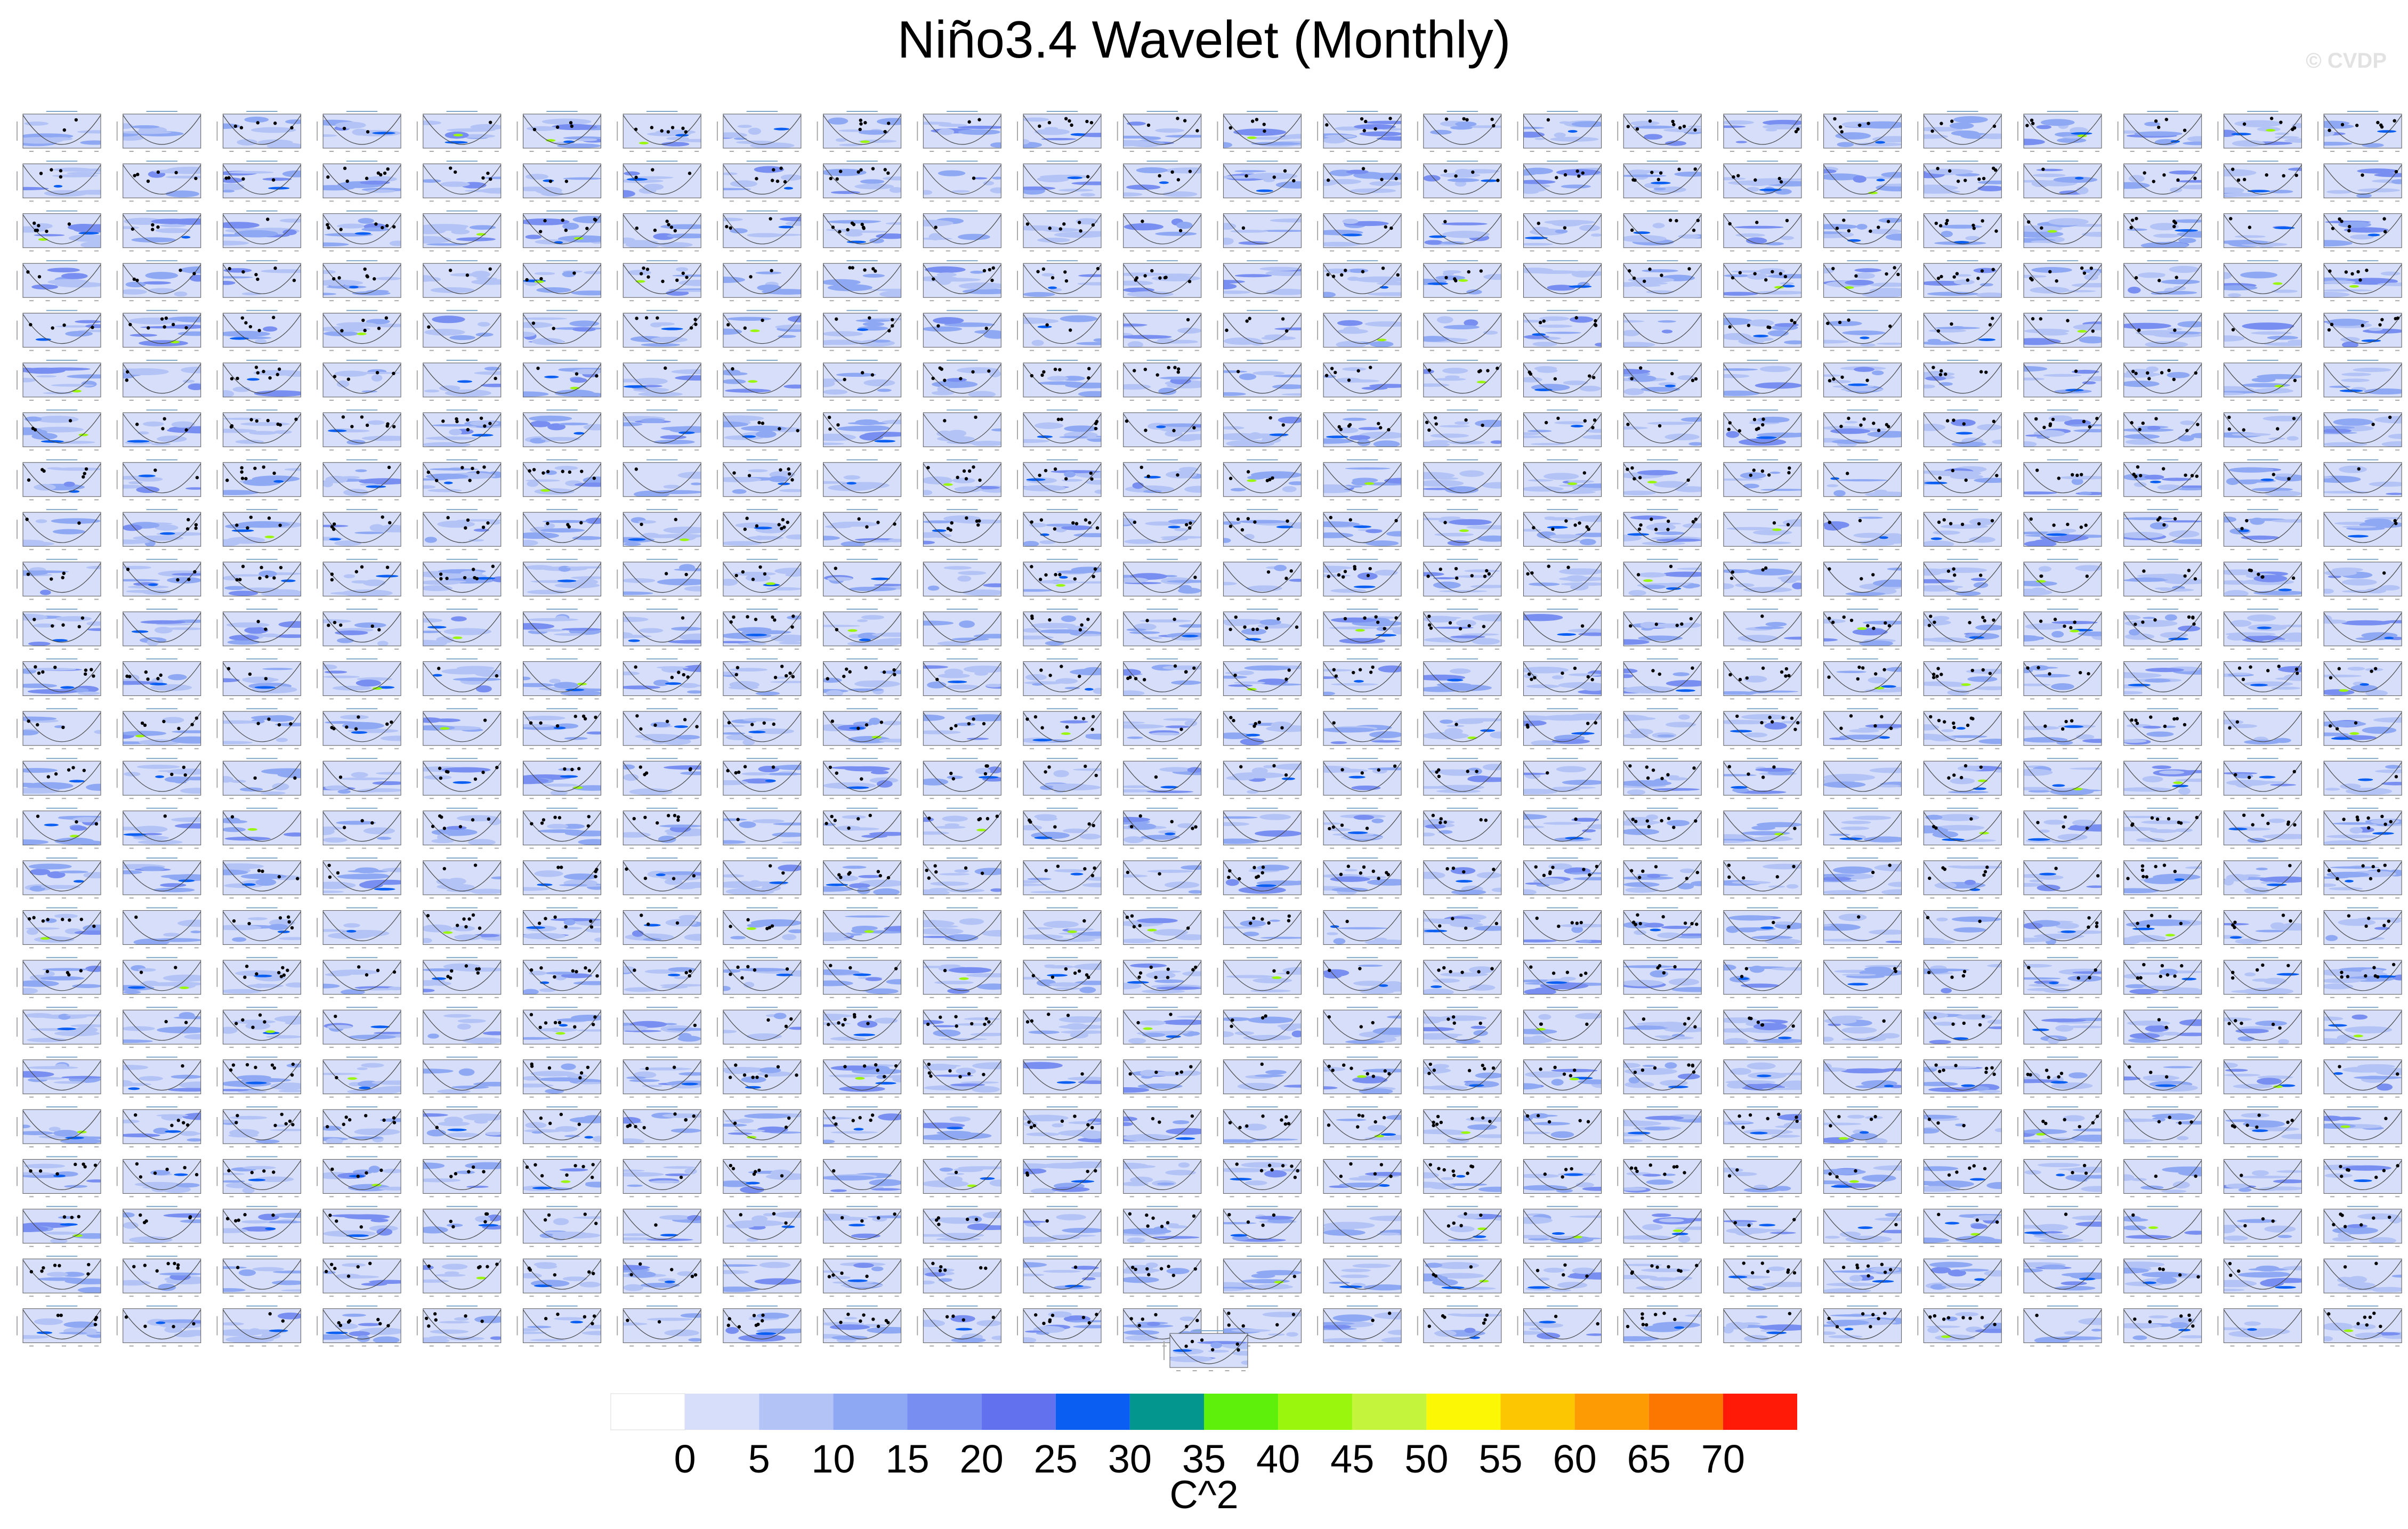 This screenshot has height=1529, width=2408. What do you see at coordinates (2346, 60) in the screenshot?
I see `cvdp-watermark: © CVDP` at bounding box center [2346, 60].